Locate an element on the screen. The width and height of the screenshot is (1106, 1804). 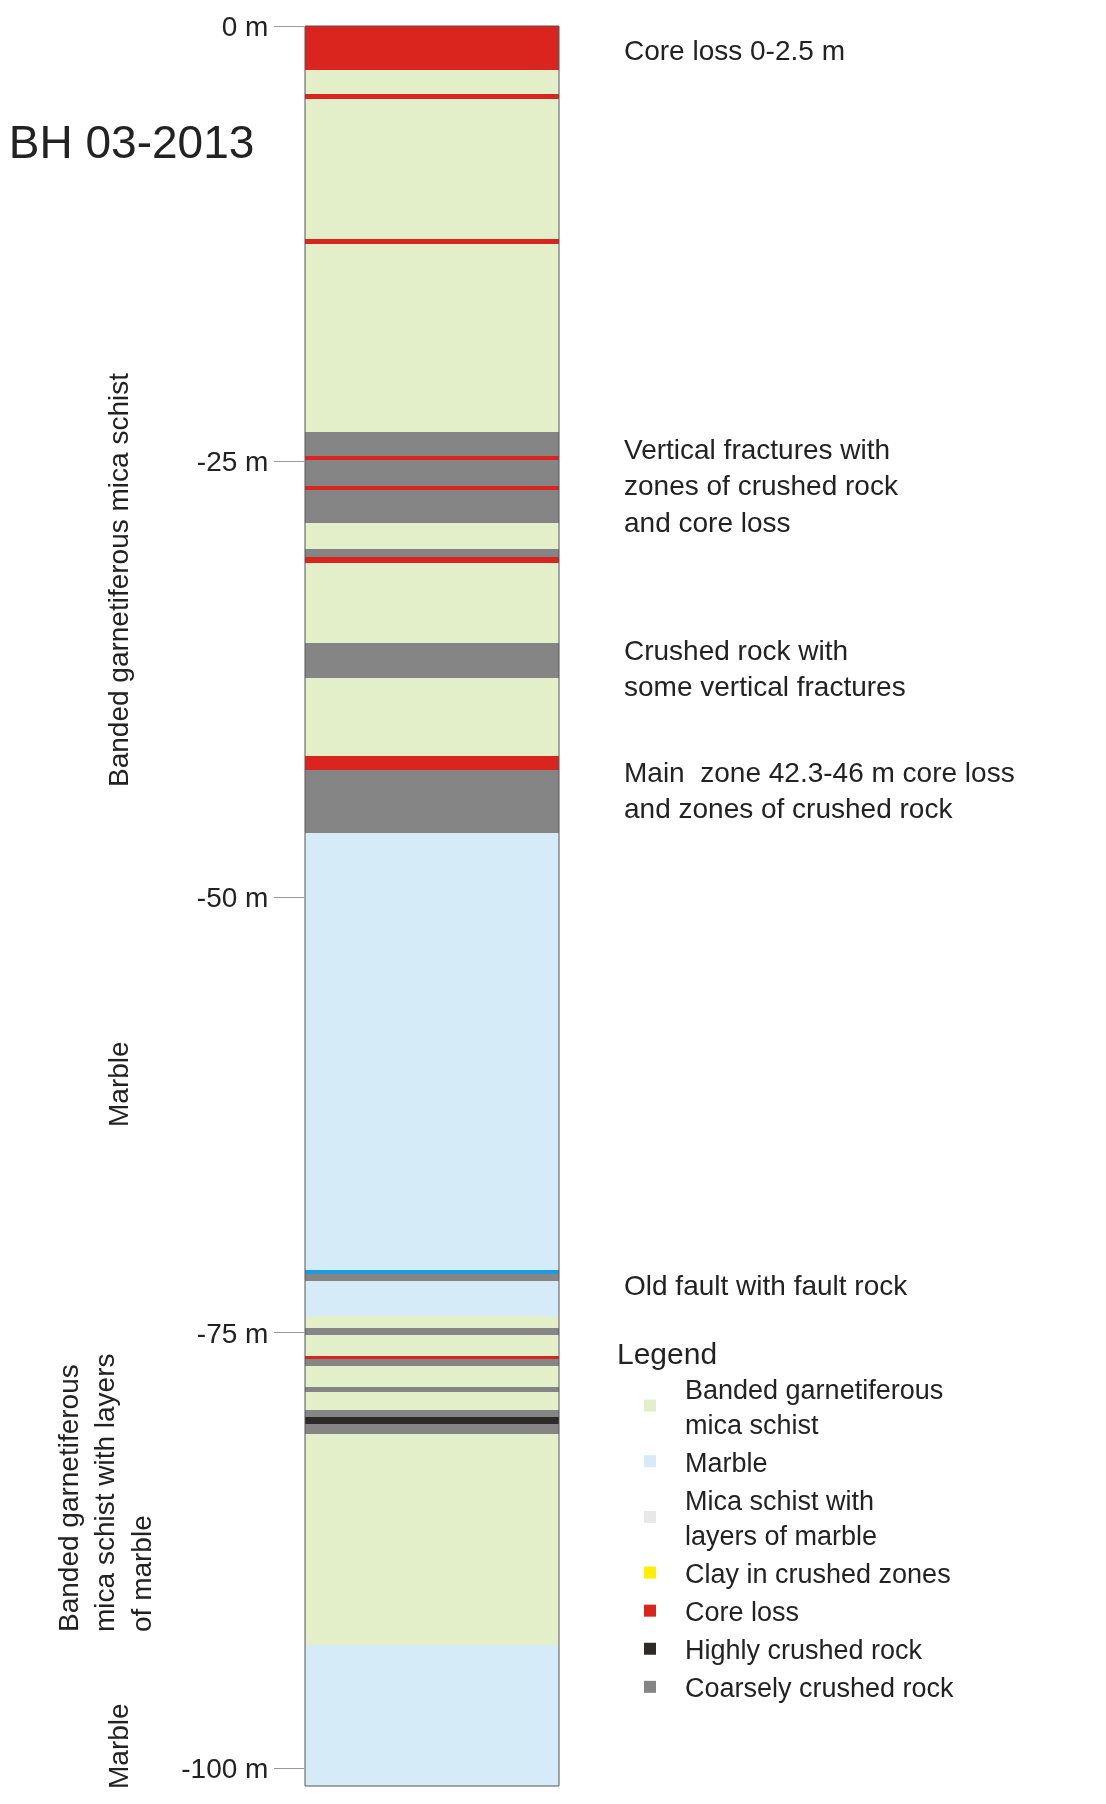
text: Crushed rock with some vertical fractures is located at coordinates (765, 669).